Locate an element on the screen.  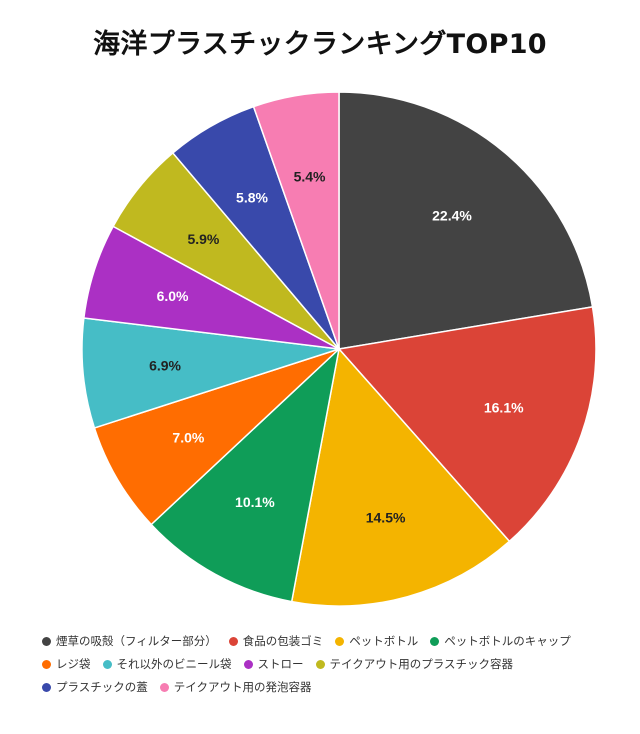
slice-data-label: 10.1% is located at coordinates (255, 502).